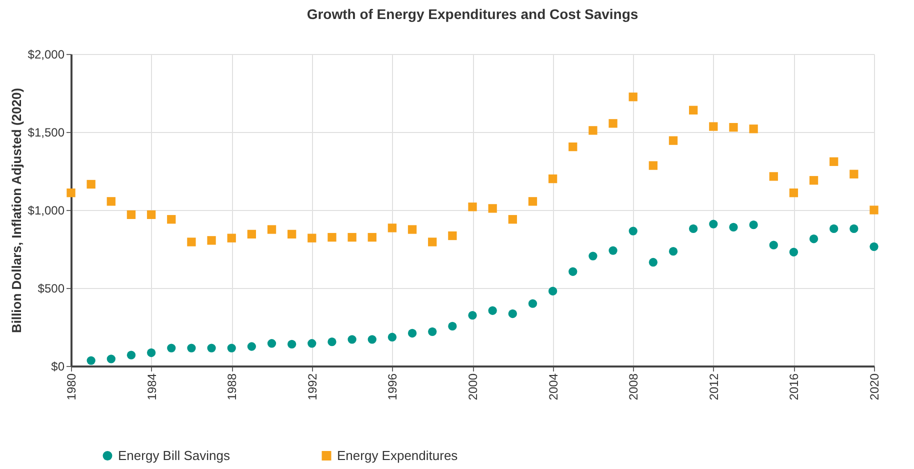 This screenshot has width=914, height=469. Describe the element at coordinates (472, 14) in the screenshot. I see `chart-title: Growth of Energy Expenditures and Cost Savings` at that location.